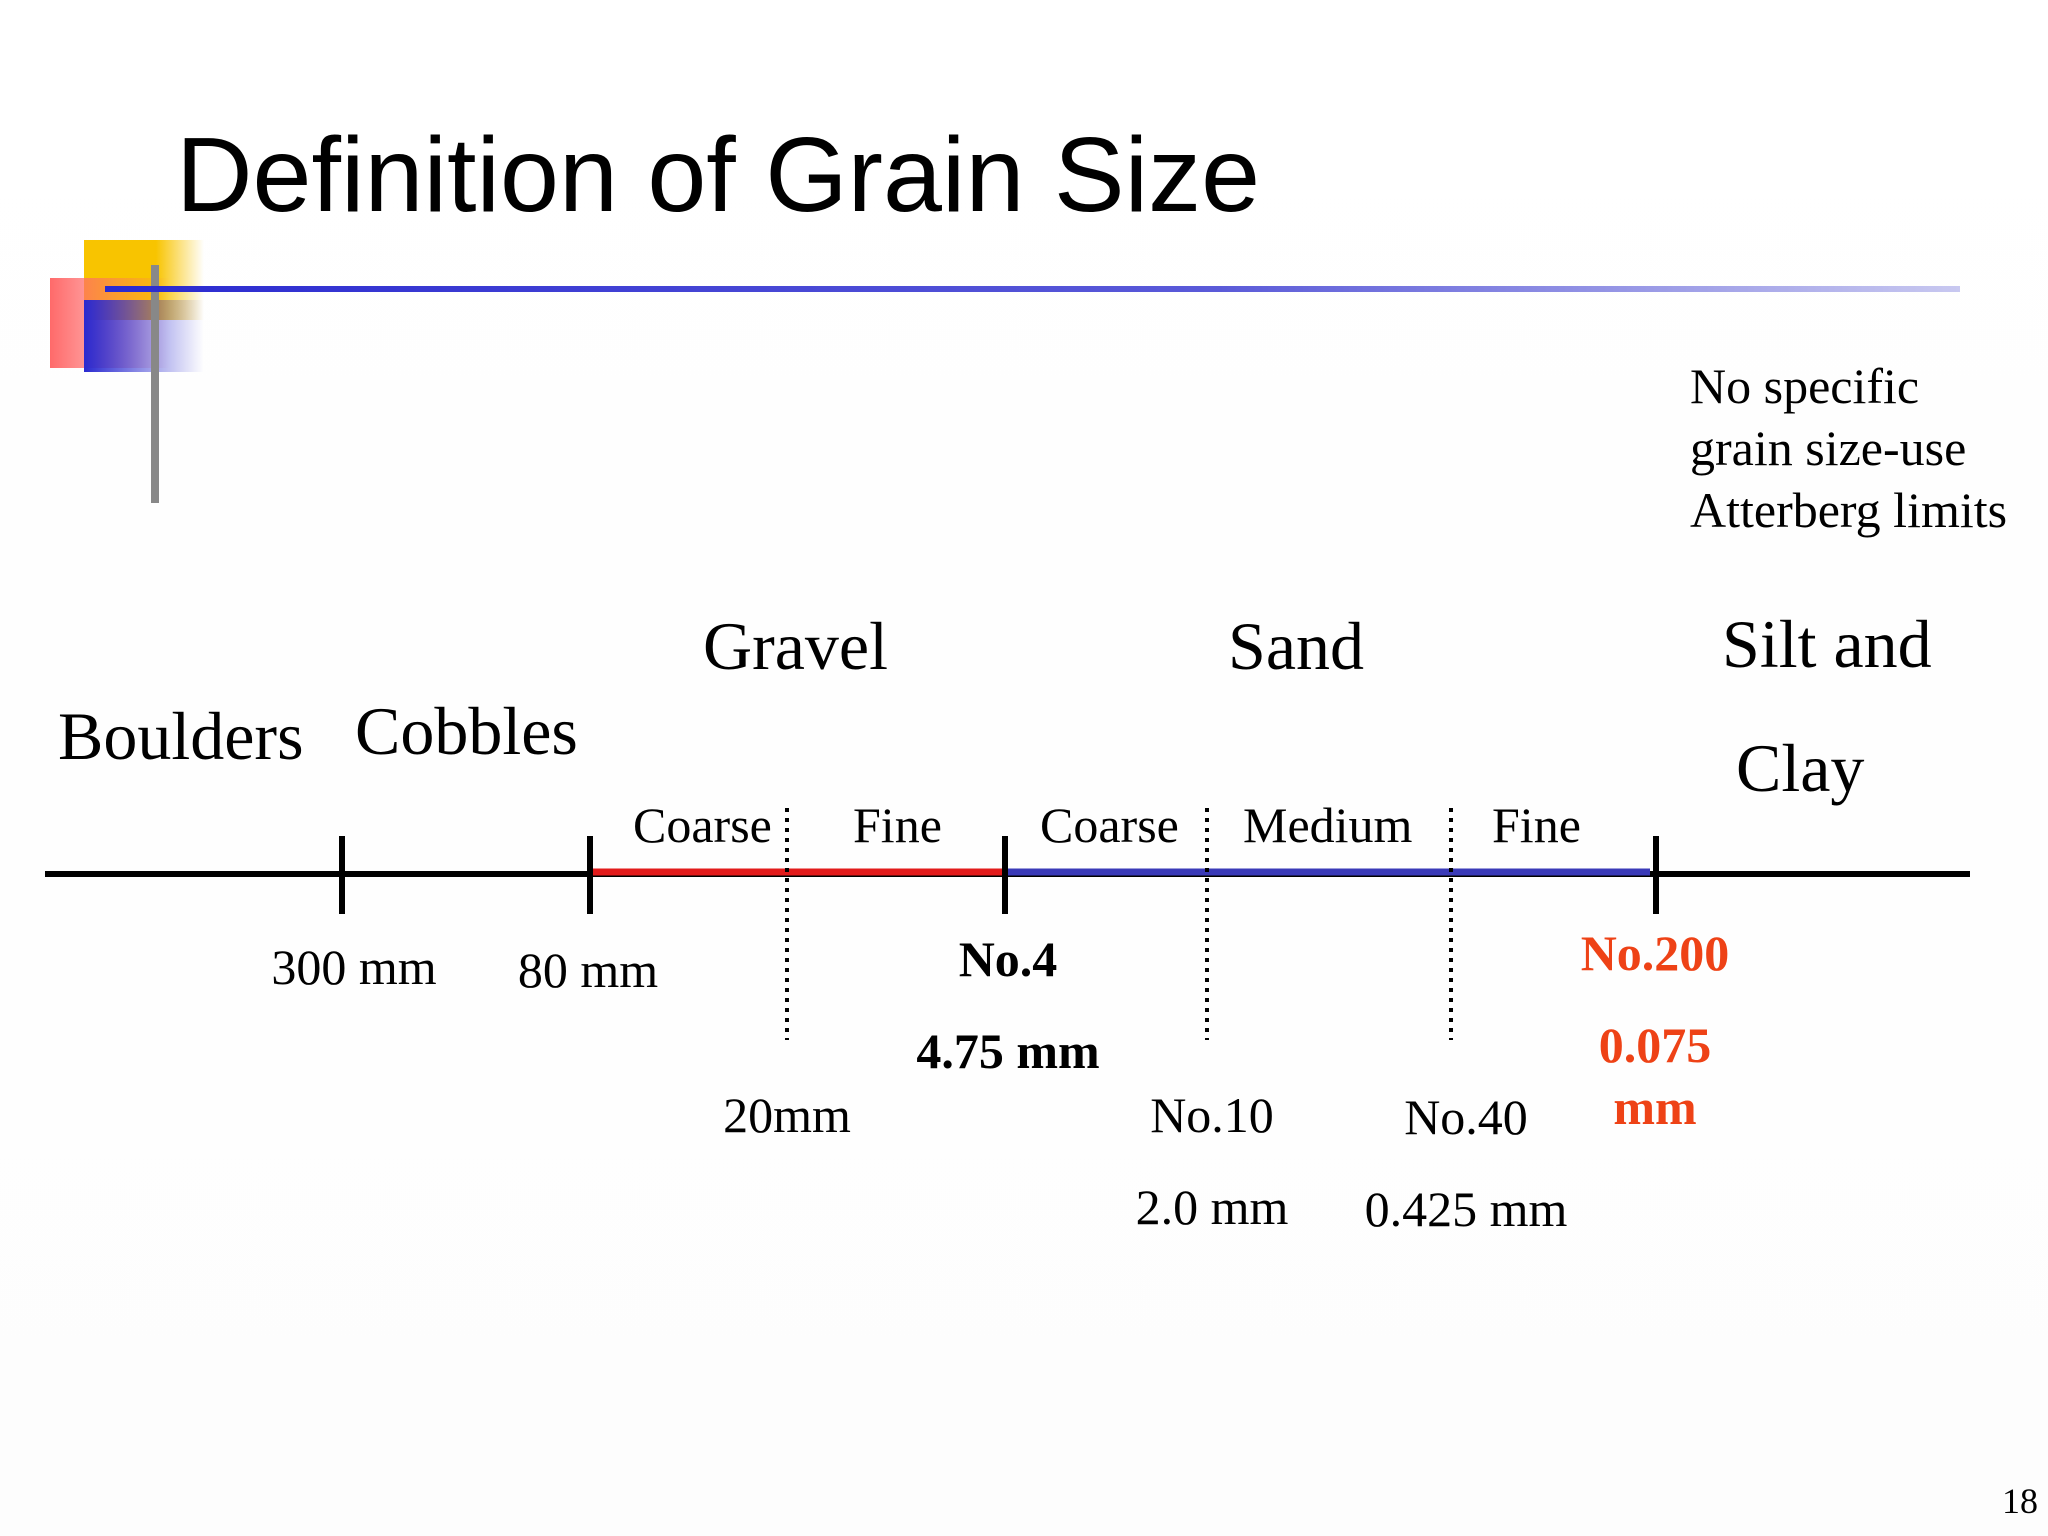  Describe the element at coordinates (1536, 825) in the screenshot. I see `sand-fine-label: Fine` at that location.